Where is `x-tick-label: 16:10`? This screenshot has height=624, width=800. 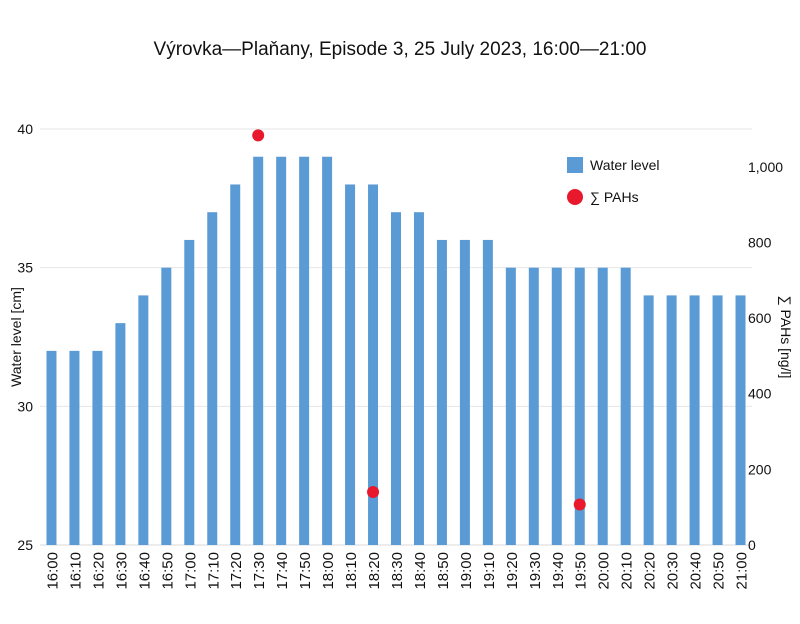 x-tick-label: 16:10 is located at coordinates (75, 571).